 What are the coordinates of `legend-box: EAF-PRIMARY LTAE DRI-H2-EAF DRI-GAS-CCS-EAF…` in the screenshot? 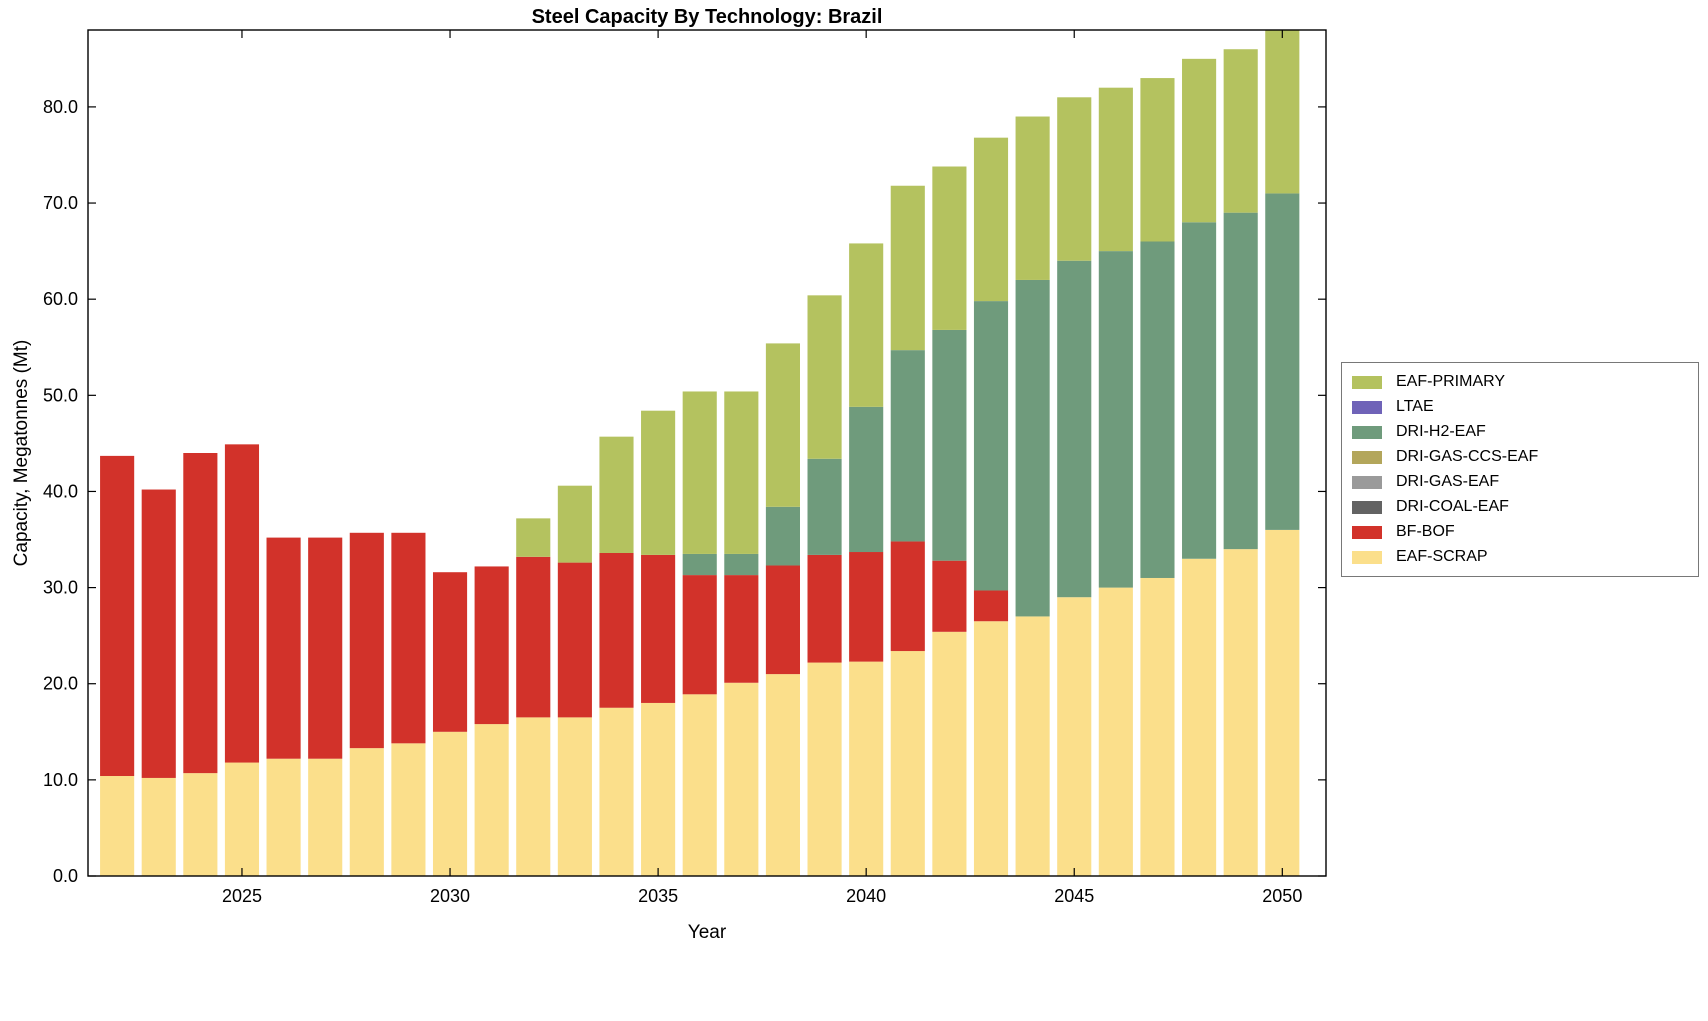 It's located at (1520, 469).